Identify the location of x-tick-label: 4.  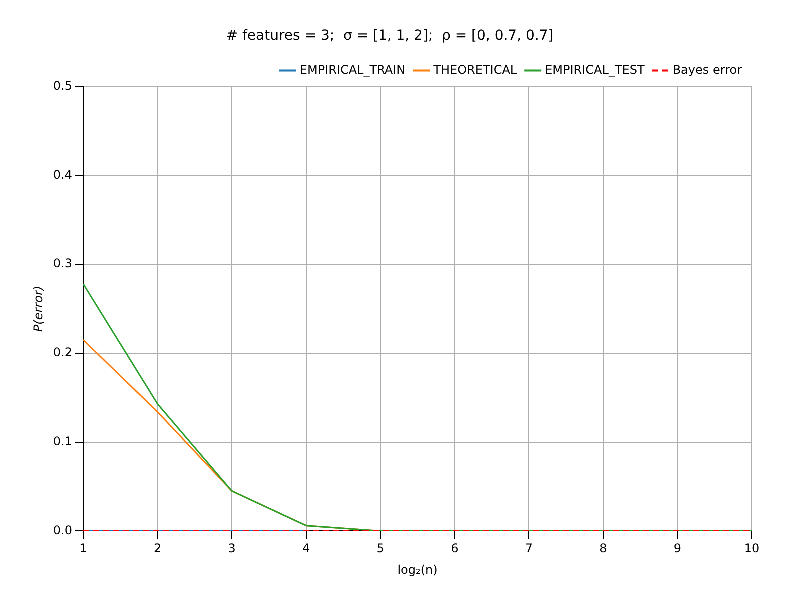
(306, 549).